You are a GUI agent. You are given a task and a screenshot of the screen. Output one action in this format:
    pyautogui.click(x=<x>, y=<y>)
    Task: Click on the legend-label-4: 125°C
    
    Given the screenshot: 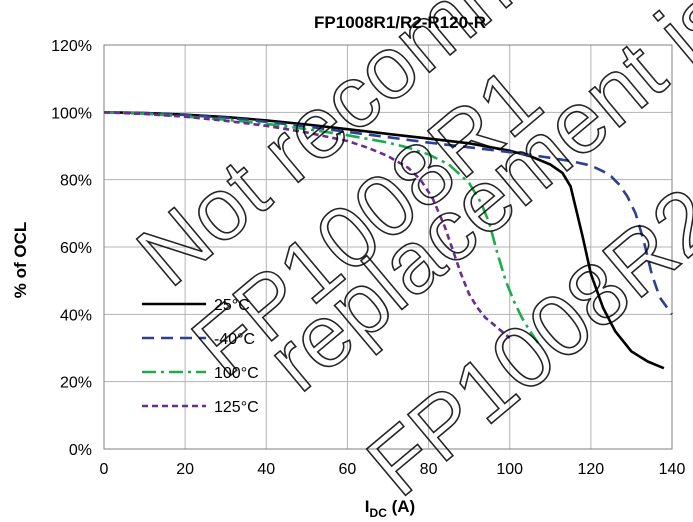 What is the action you would take?
    pyautogui.click(x=236, y=407)
    